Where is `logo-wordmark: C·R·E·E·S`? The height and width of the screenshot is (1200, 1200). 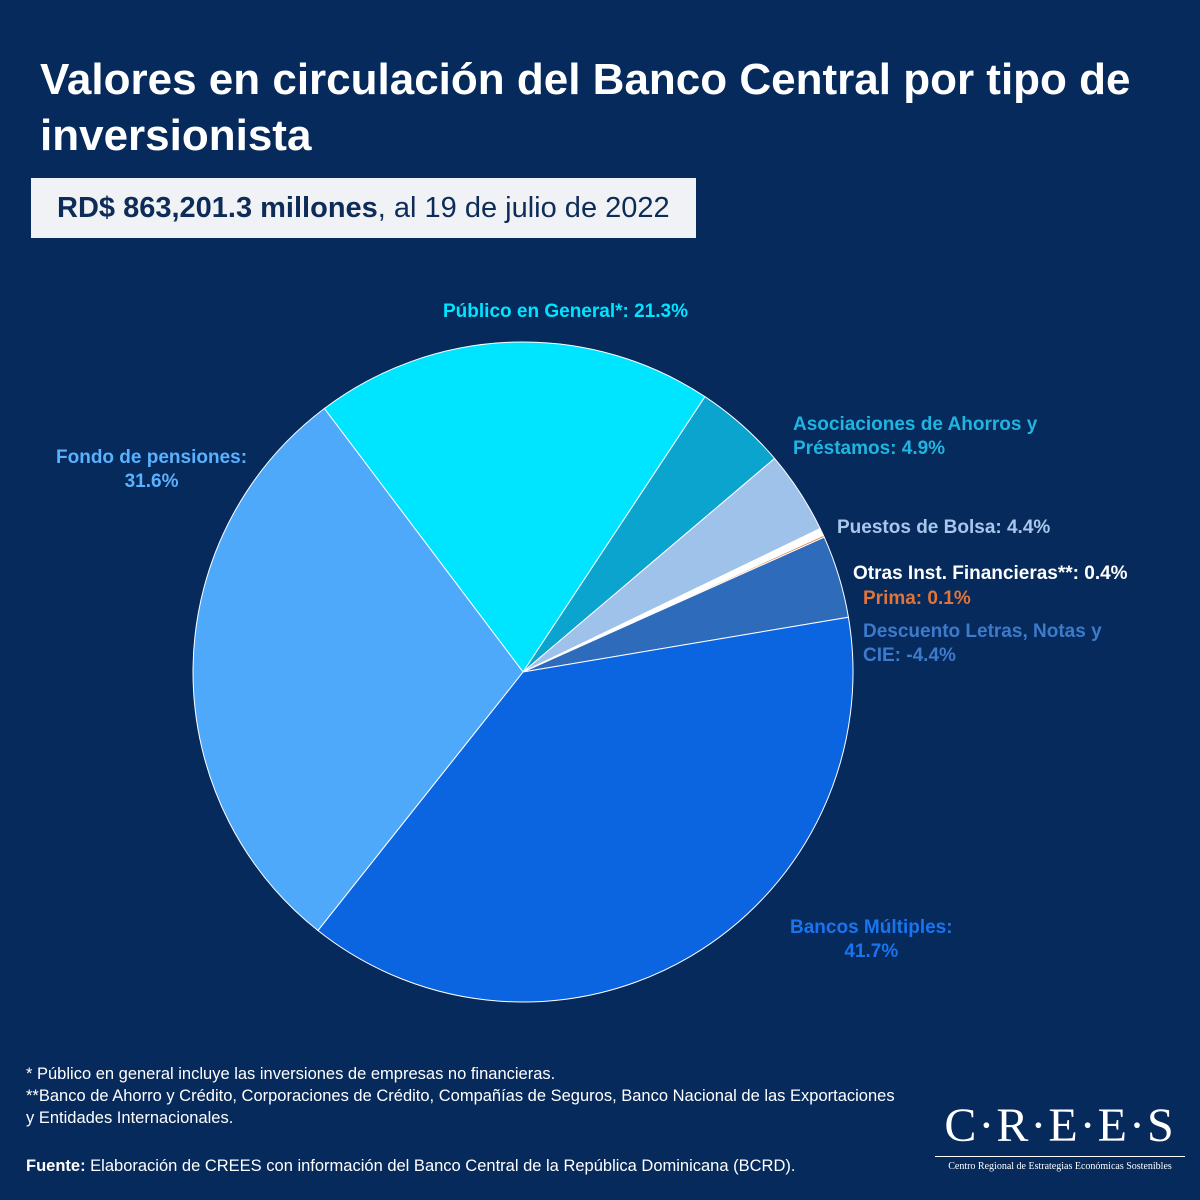
logo-wordmark: C·R·E·E·S is located at coordinates (1060, 1125).